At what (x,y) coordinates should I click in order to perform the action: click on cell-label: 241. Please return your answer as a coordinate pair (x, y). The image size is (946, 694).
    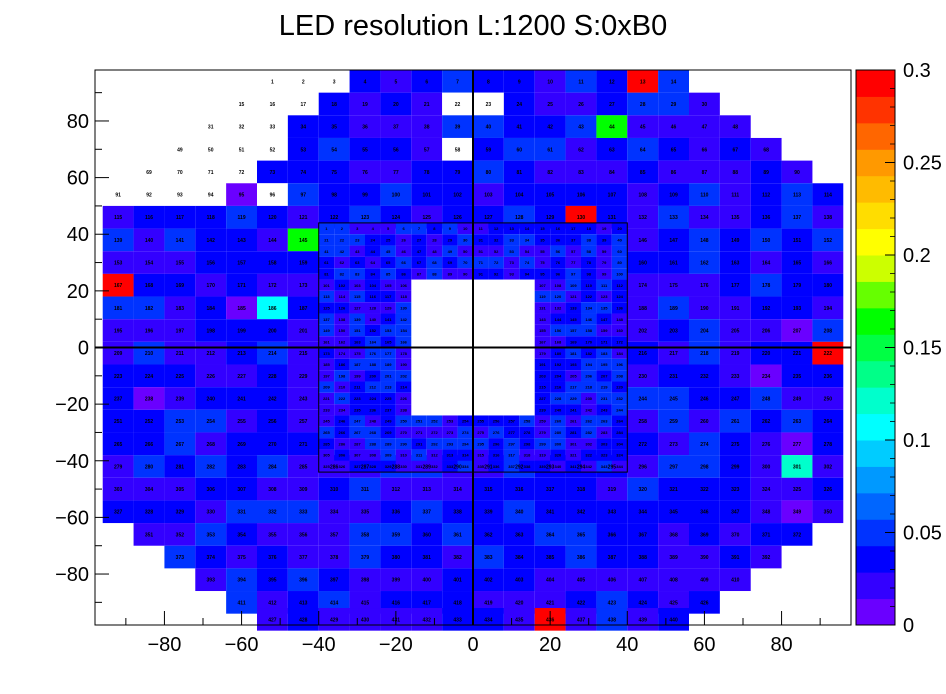
    Looking at the image, I should click on (241, 399).